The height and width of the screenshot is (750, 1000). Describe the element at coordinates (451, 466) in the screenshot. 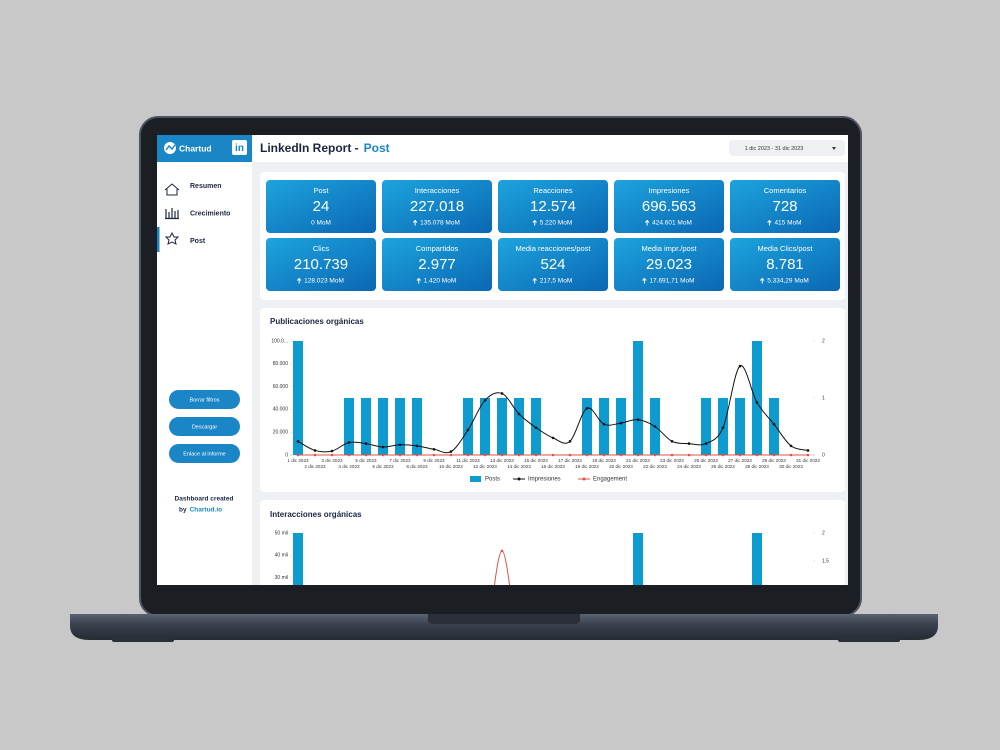

I see `x-tick-label: 10 dic 2023` at that location.